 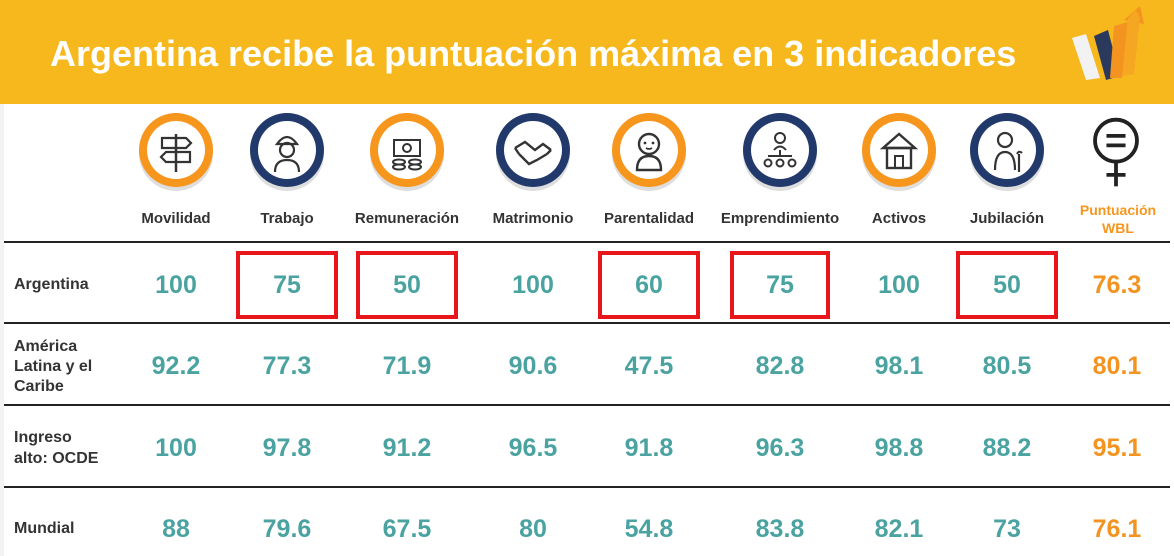 What do you see at coordinates (899, 151) in the screenshot?
I see `house-icon` at bounding box center [899, 151].